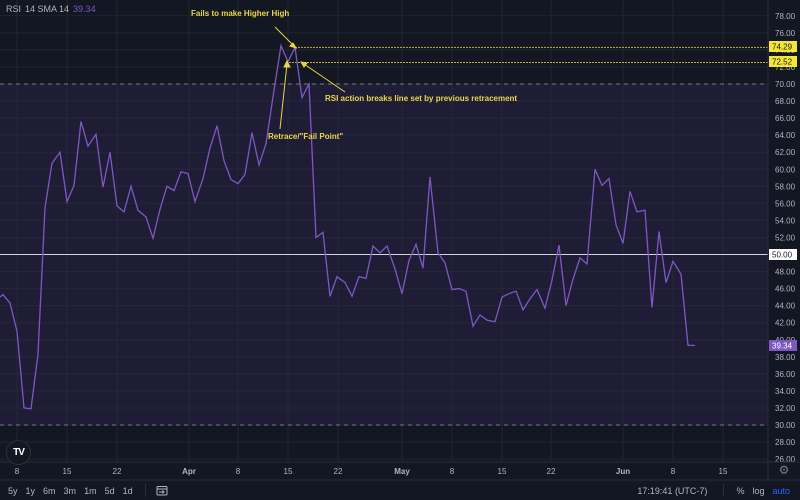 This screenshot has height=500, width=800. I want to click on price-axis, so click(784, 240).